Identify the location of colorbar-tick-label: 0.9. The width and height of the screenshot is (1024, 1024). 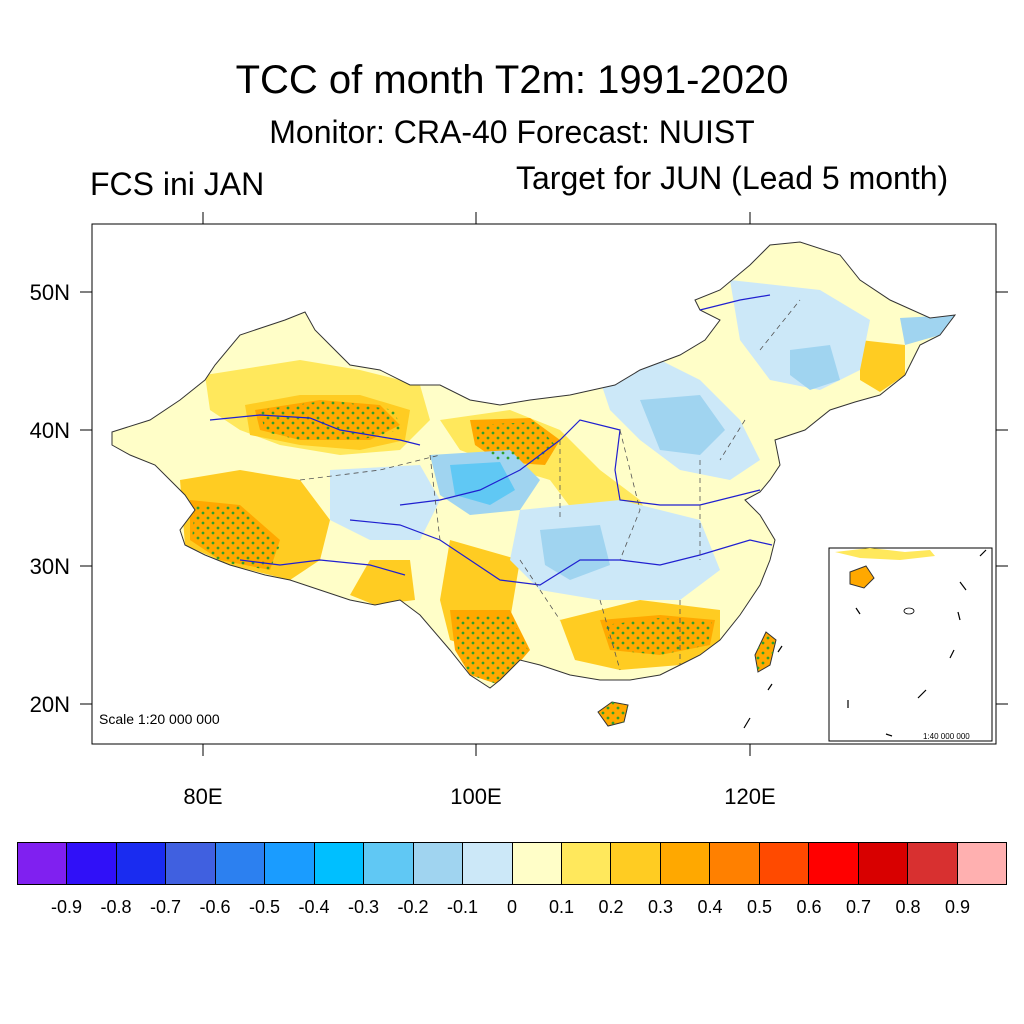
(957, 907).